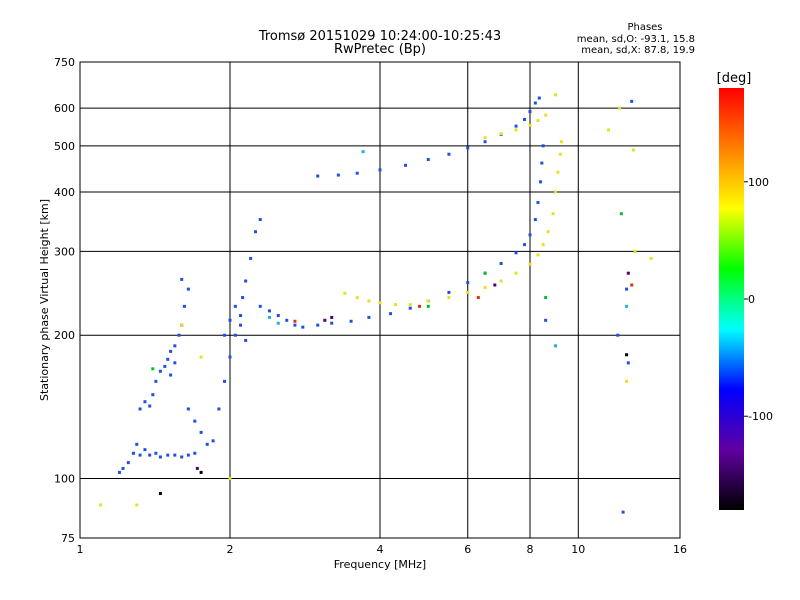  Describe the element at coordinates (751, 299) in the screenshot. I see `colorbar-tick-label: 0` at that location.